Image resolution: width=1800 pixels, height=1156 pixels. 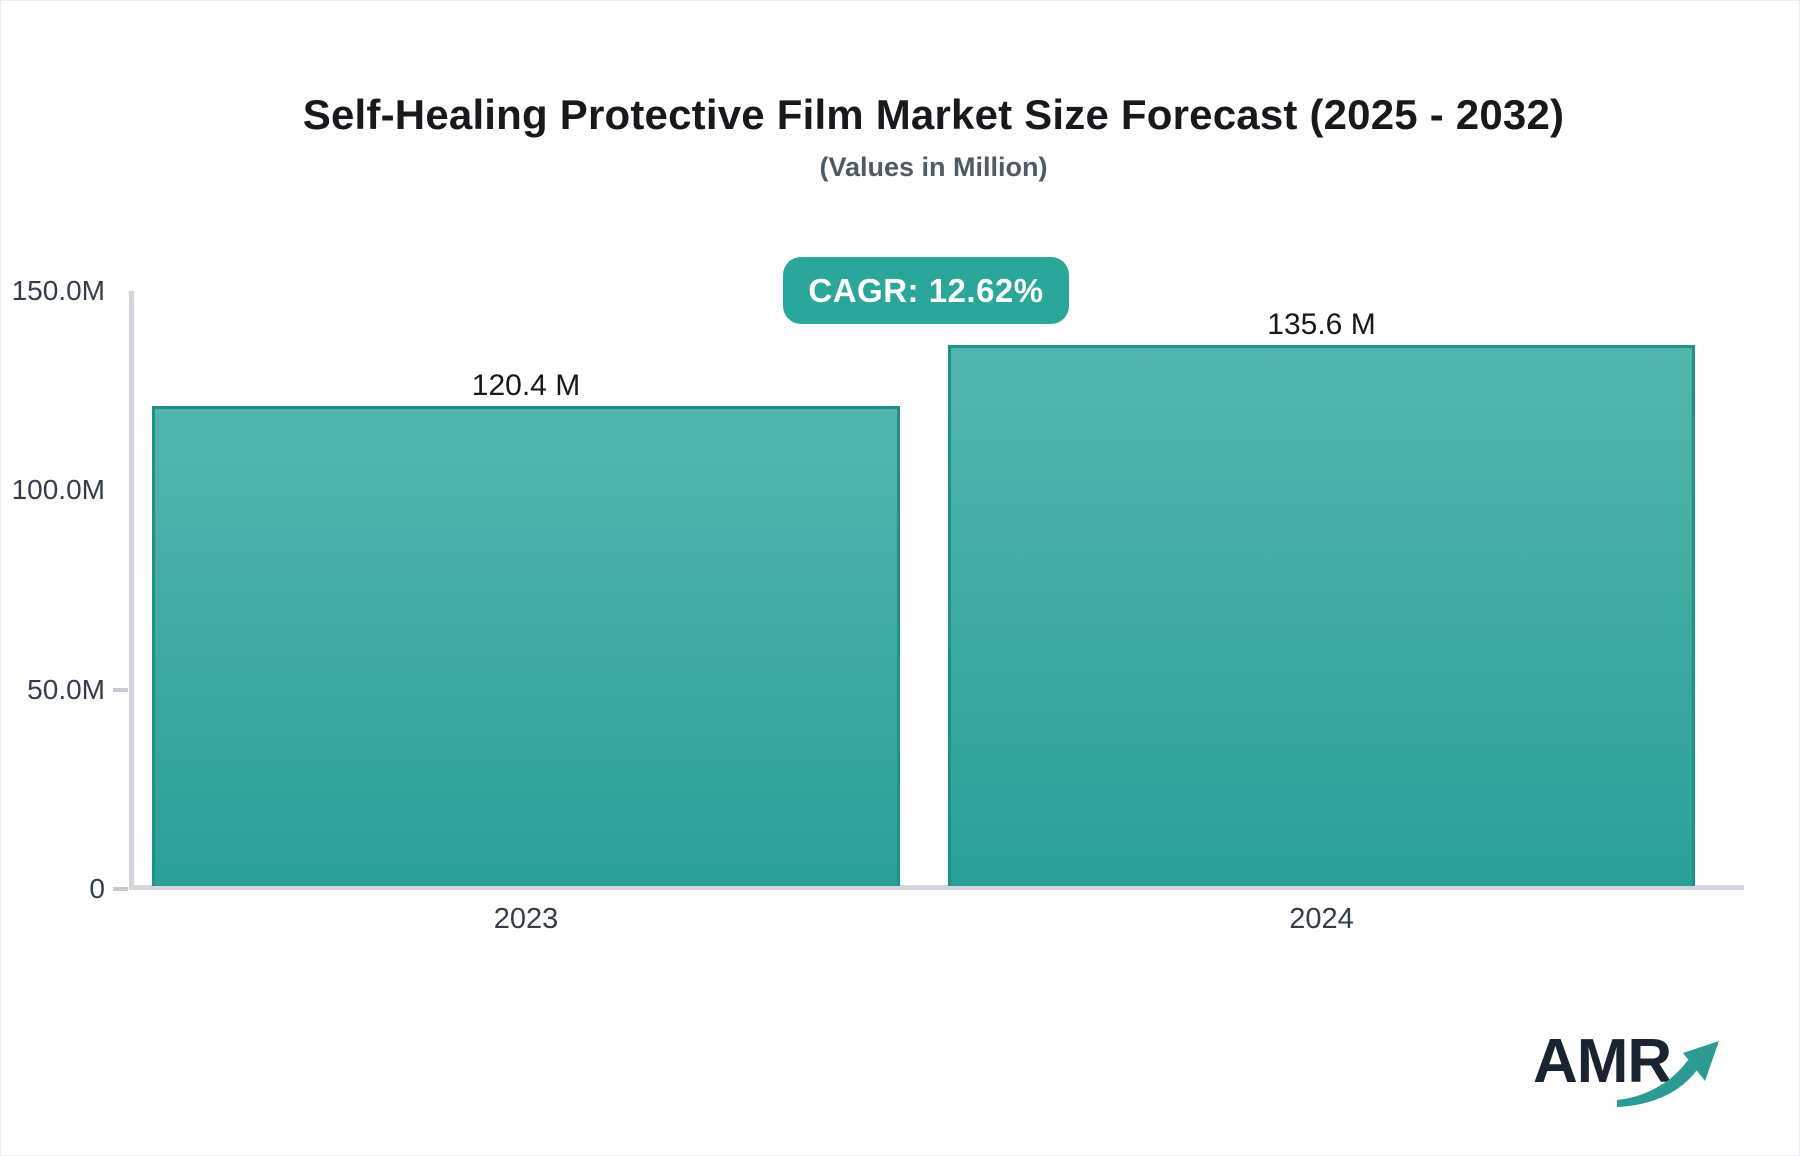 I want to click on trend-up-arrow-icon, so click(x=1668, y=1074).